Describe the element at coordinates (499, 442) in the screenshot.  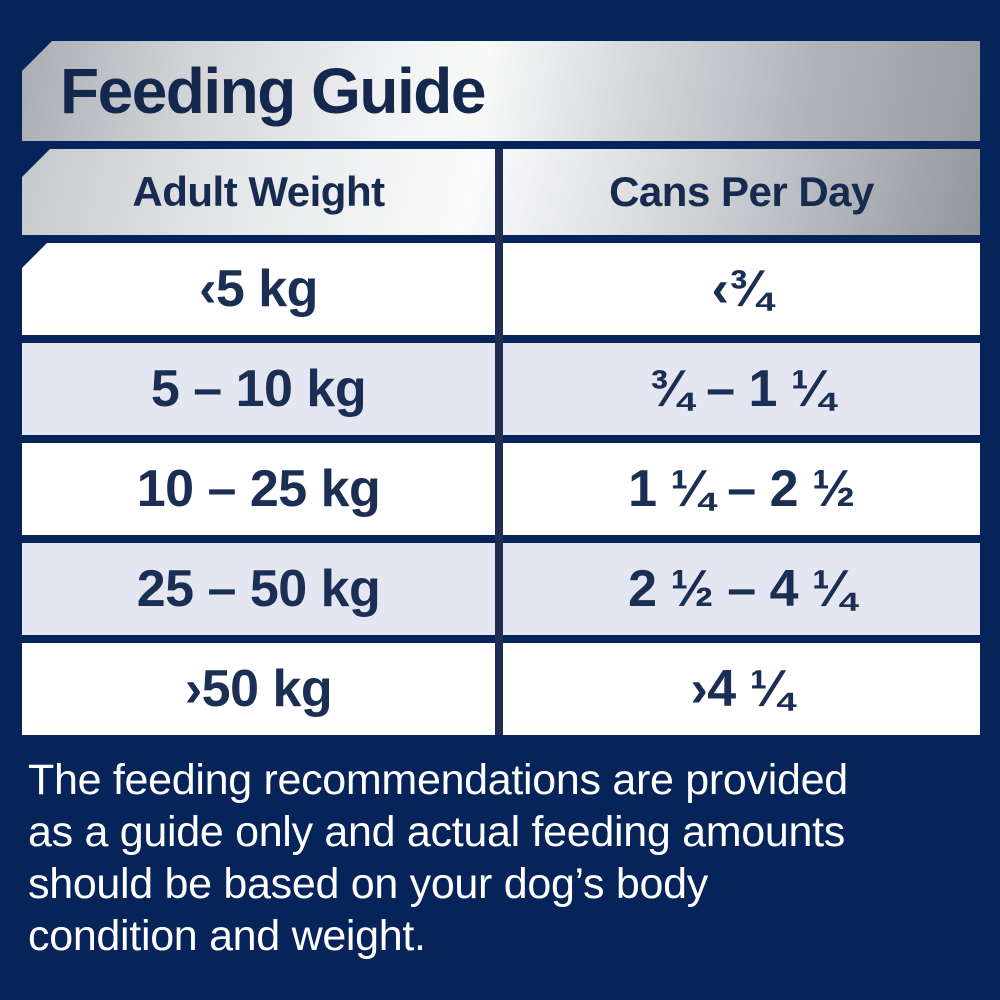
I see `column-divider` at that location.